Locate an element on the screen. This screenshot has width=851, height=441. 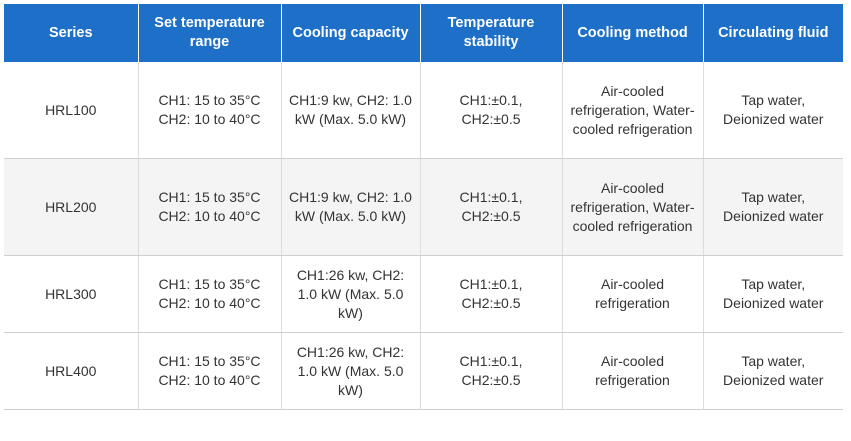
header-series: Series is located at coordinates (71, 33).